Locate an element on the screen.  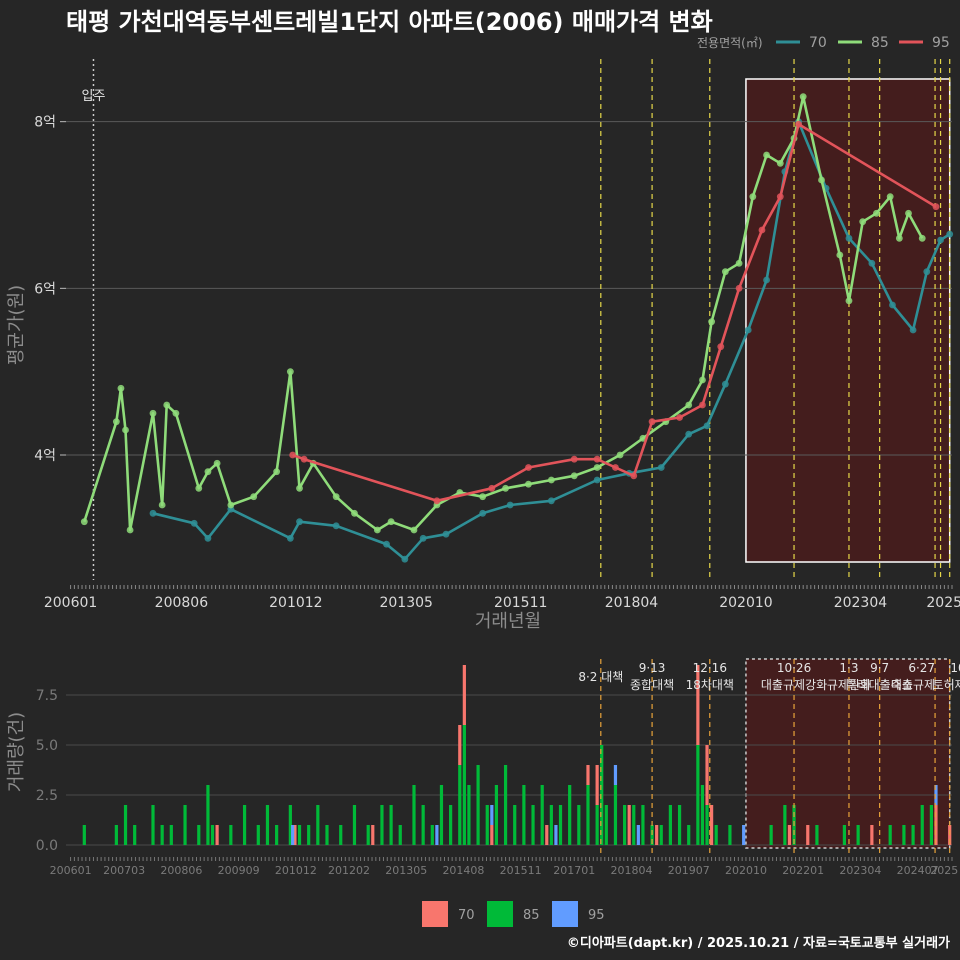
x-tick-label: 202010 is located at coordinates (746, 870).